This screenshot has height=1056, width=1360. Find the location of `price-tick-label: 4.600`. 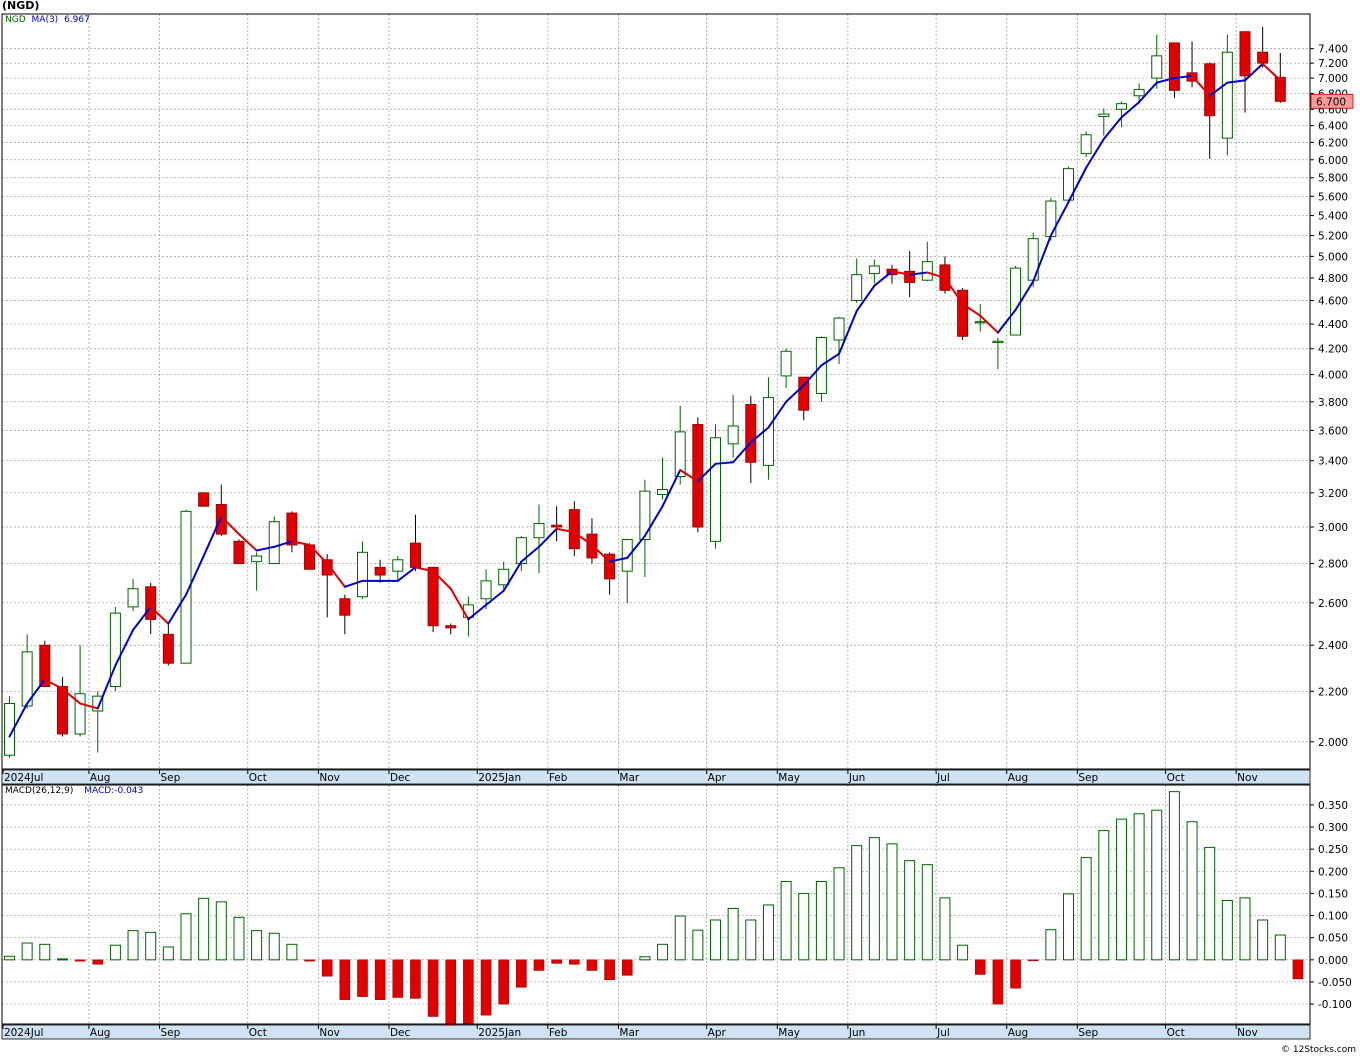

price-tick-label: 4.600 is located at coordinates (1333, 302).